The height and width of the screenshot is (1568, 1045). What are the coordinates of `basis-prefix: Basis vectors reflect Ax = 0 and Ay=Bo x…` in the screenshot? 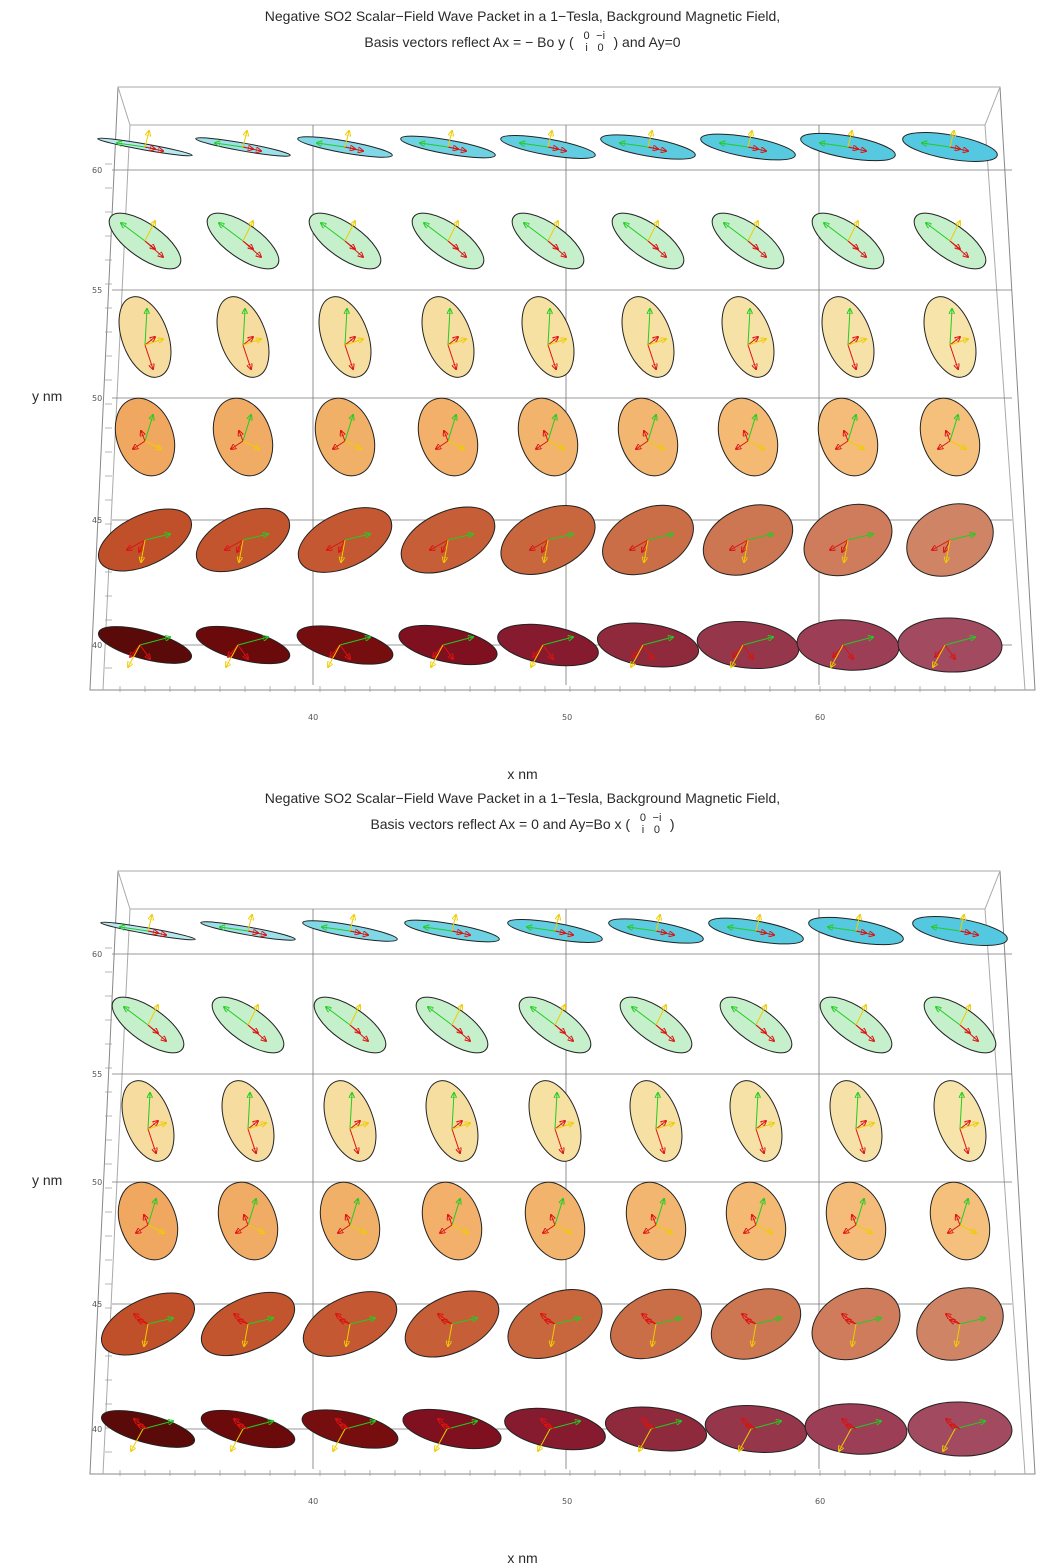 It's located at (500, 824).